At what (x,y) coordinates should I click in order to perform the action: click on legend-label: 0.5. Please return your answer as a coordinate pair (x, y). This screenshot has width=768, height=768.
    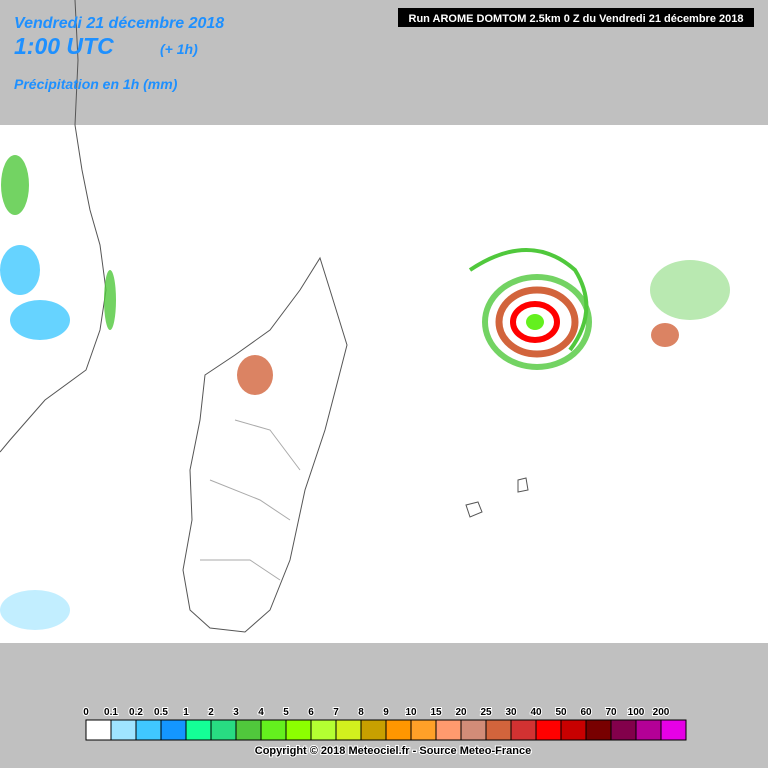
    Looking at the image, I should click on (161, 712).